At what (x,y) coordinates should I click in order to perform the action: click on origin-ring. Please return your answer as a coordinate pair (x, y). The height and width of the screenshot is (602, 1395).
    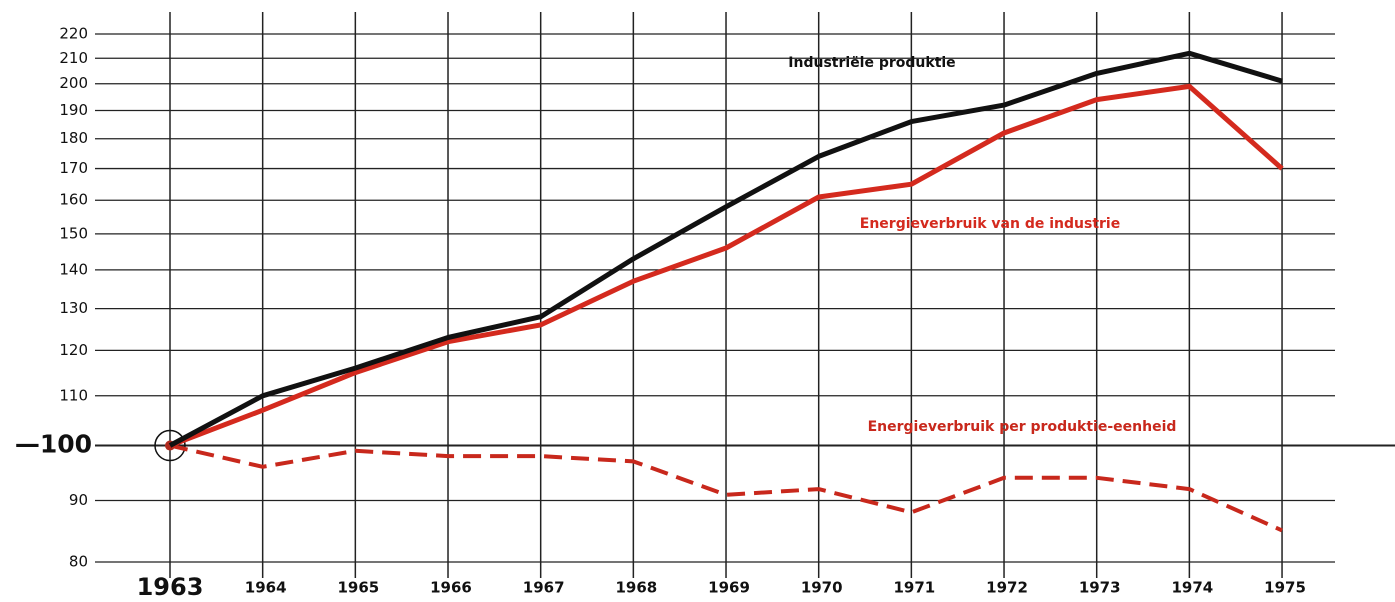
    Looking at the image, I should click on (170, 445).